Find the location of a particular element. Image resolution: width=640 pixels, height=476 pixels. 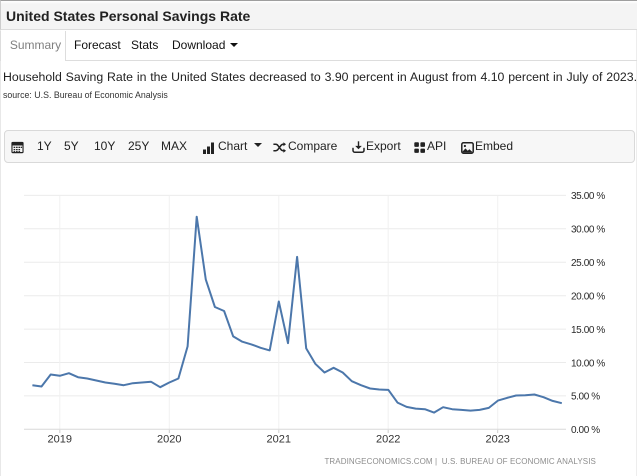

svg-text: 25.00 % is located at coordinates (588, 263).